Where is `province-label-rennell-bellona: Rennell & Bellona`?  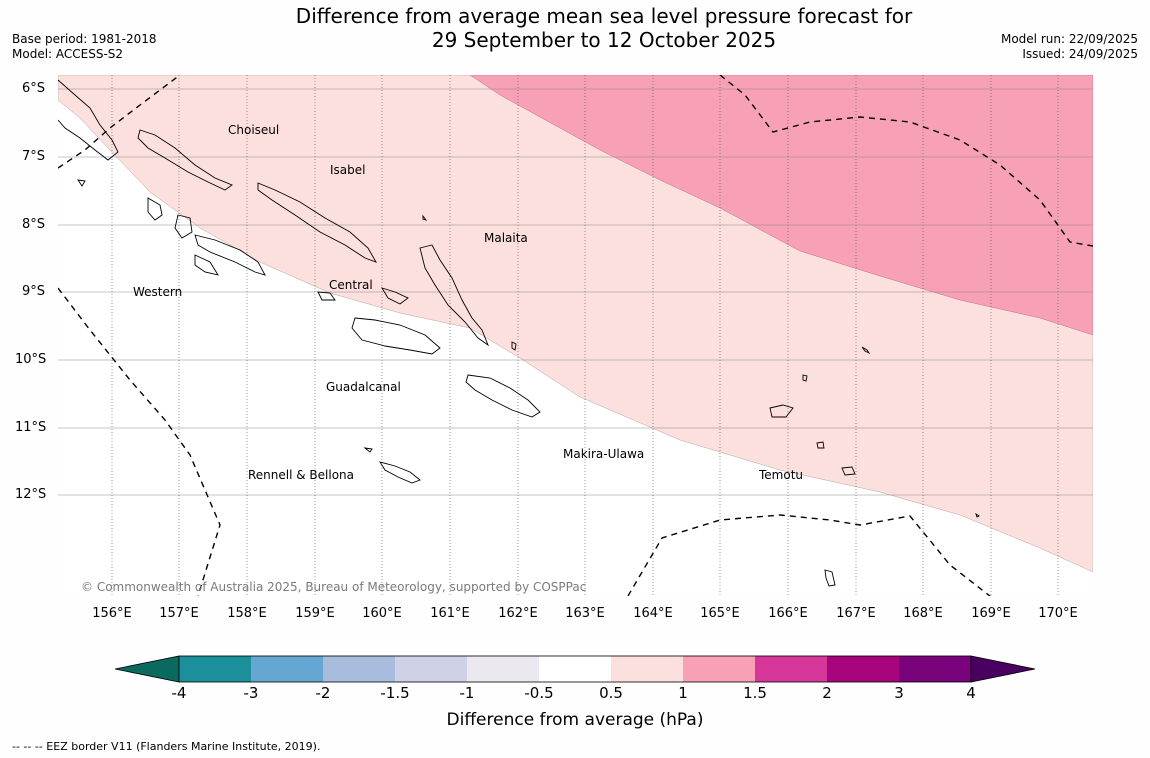
province-label-rennell-bellona: Rennell & Bellona is located at coordinates (301, 475).